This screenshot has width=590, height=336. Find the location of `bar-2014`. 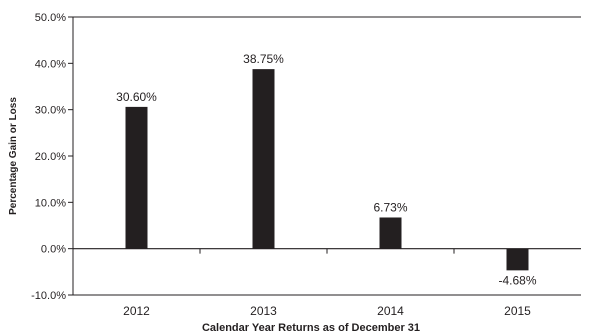

bar-2014 is located at coordinates (390, 233).